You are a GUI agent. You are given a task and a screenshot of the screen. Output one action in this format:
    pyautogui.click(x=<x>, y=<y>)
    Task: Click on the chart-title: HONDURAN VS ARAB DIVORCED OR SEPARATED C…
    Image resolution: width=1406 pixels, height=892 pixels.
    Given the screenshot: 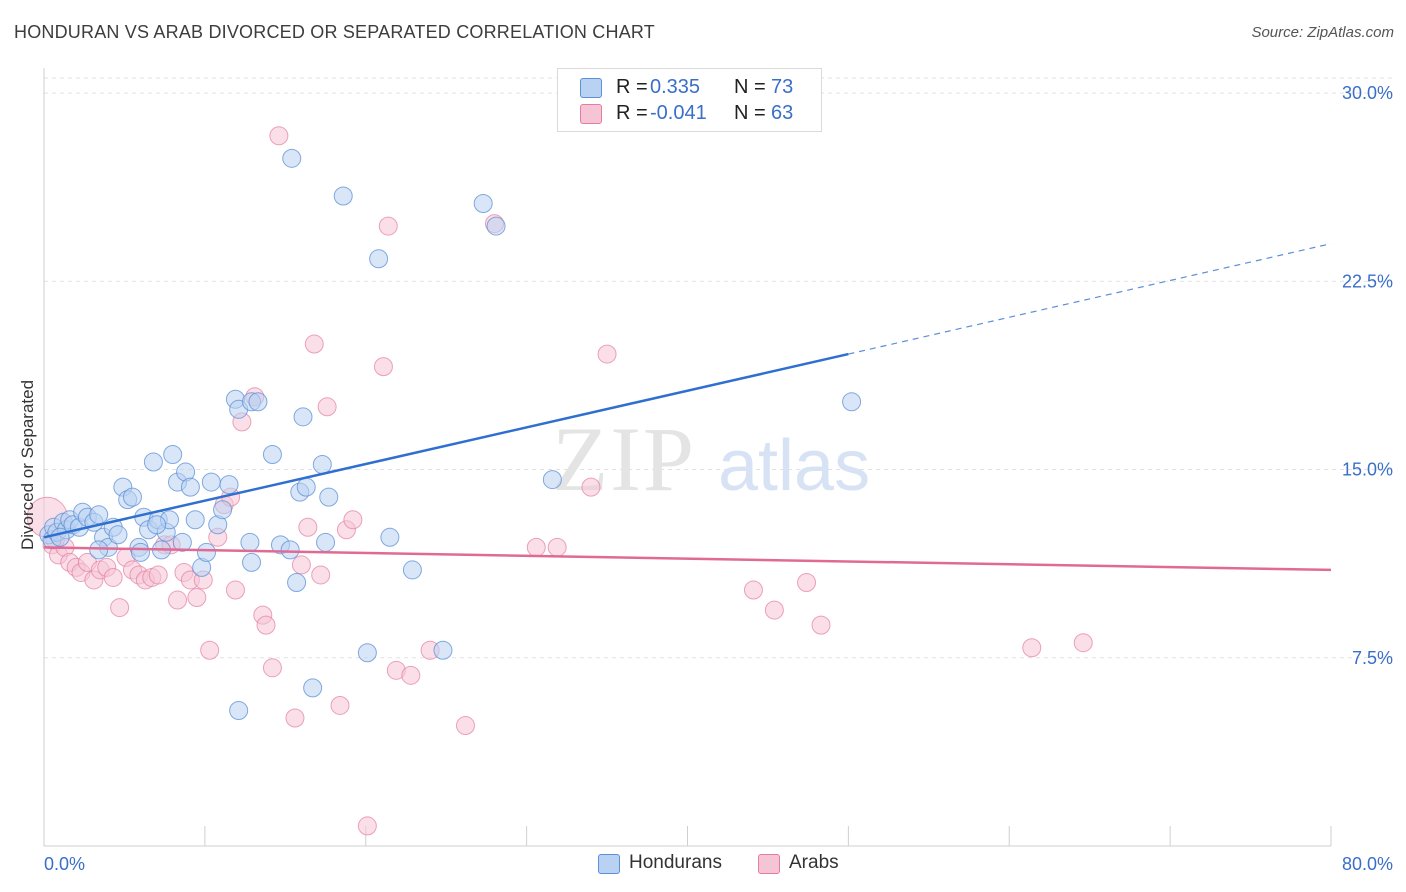 What is the action you would take?
    pyautogui.click(x=334, y=32)
    